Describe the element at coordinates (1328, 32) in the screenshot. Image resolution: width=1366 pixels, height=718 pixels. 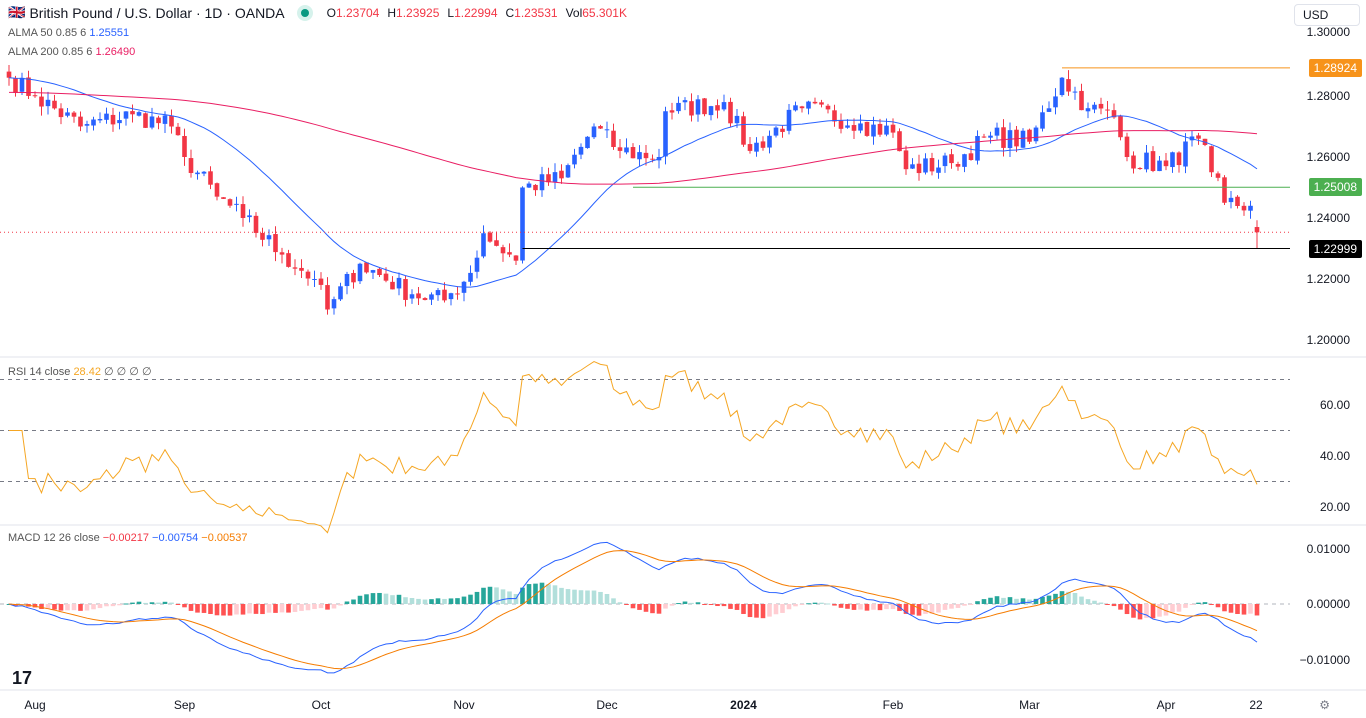
I see `price-axis-label: 1.30000` at that location.